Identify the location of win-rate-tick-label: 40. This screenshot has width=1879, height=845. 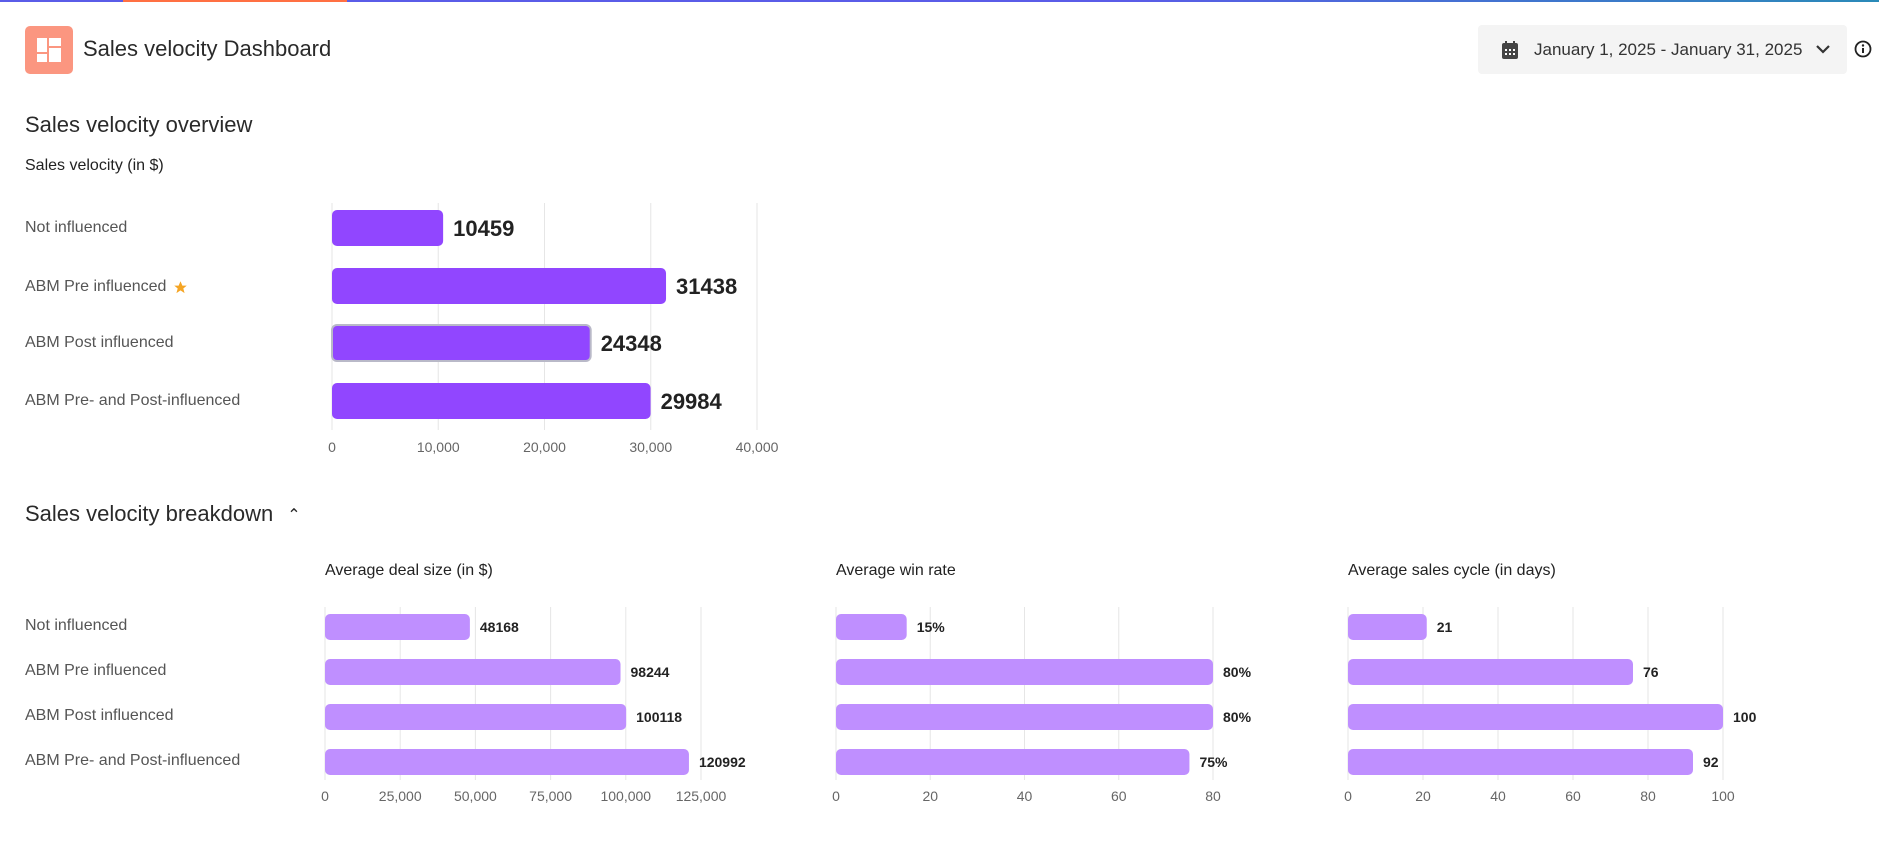
(1025, 796).